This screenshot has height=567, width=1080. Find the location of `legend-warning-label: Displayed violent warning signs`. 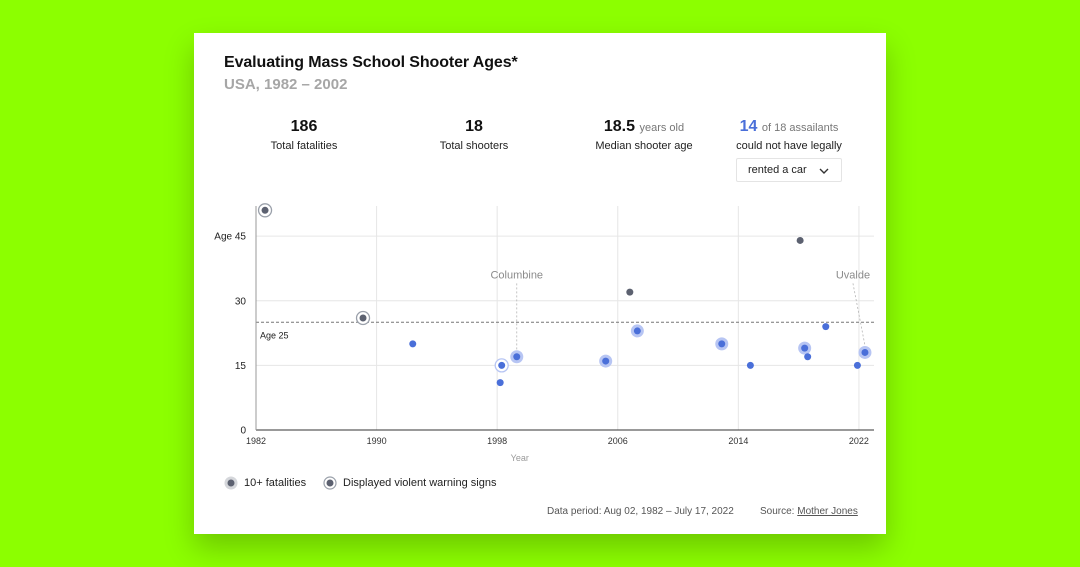

legend-warning-label: Displayed violent warning signs is located at coordinates (420, 483).